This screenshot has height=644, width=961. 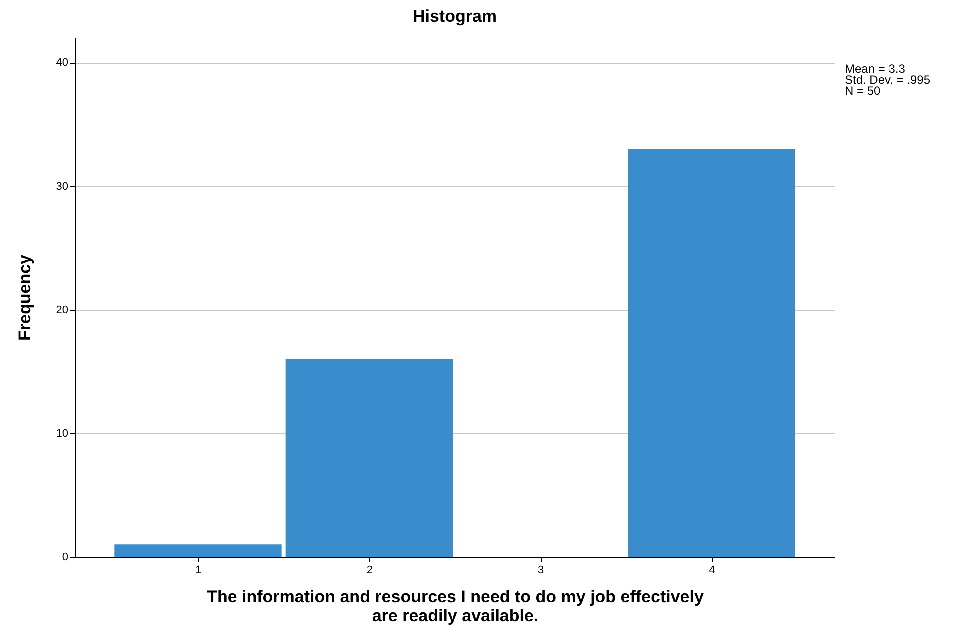 What do you see at coordinates (62, 434) in the screenshot?
I see `y-tick-label: 10` at bounding box center [62, 434].